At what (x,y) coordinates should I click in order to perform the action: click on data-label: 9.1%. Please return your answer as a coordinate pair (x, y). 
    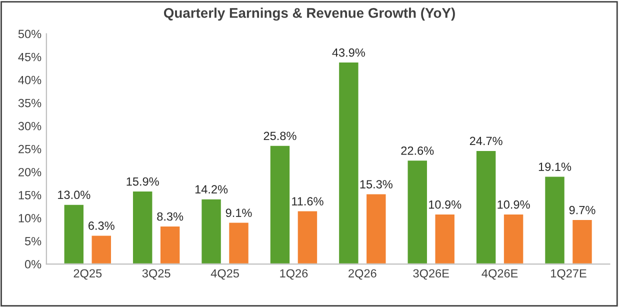
    Looking at the image, I should click on (239, 213).